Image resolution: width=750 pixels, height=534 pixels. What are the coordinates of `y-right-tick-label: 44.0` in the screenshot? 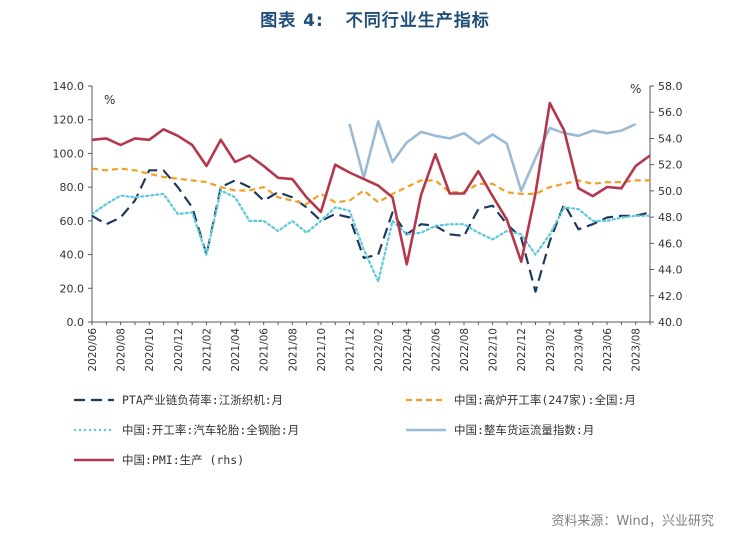 It's located at (670, 270).